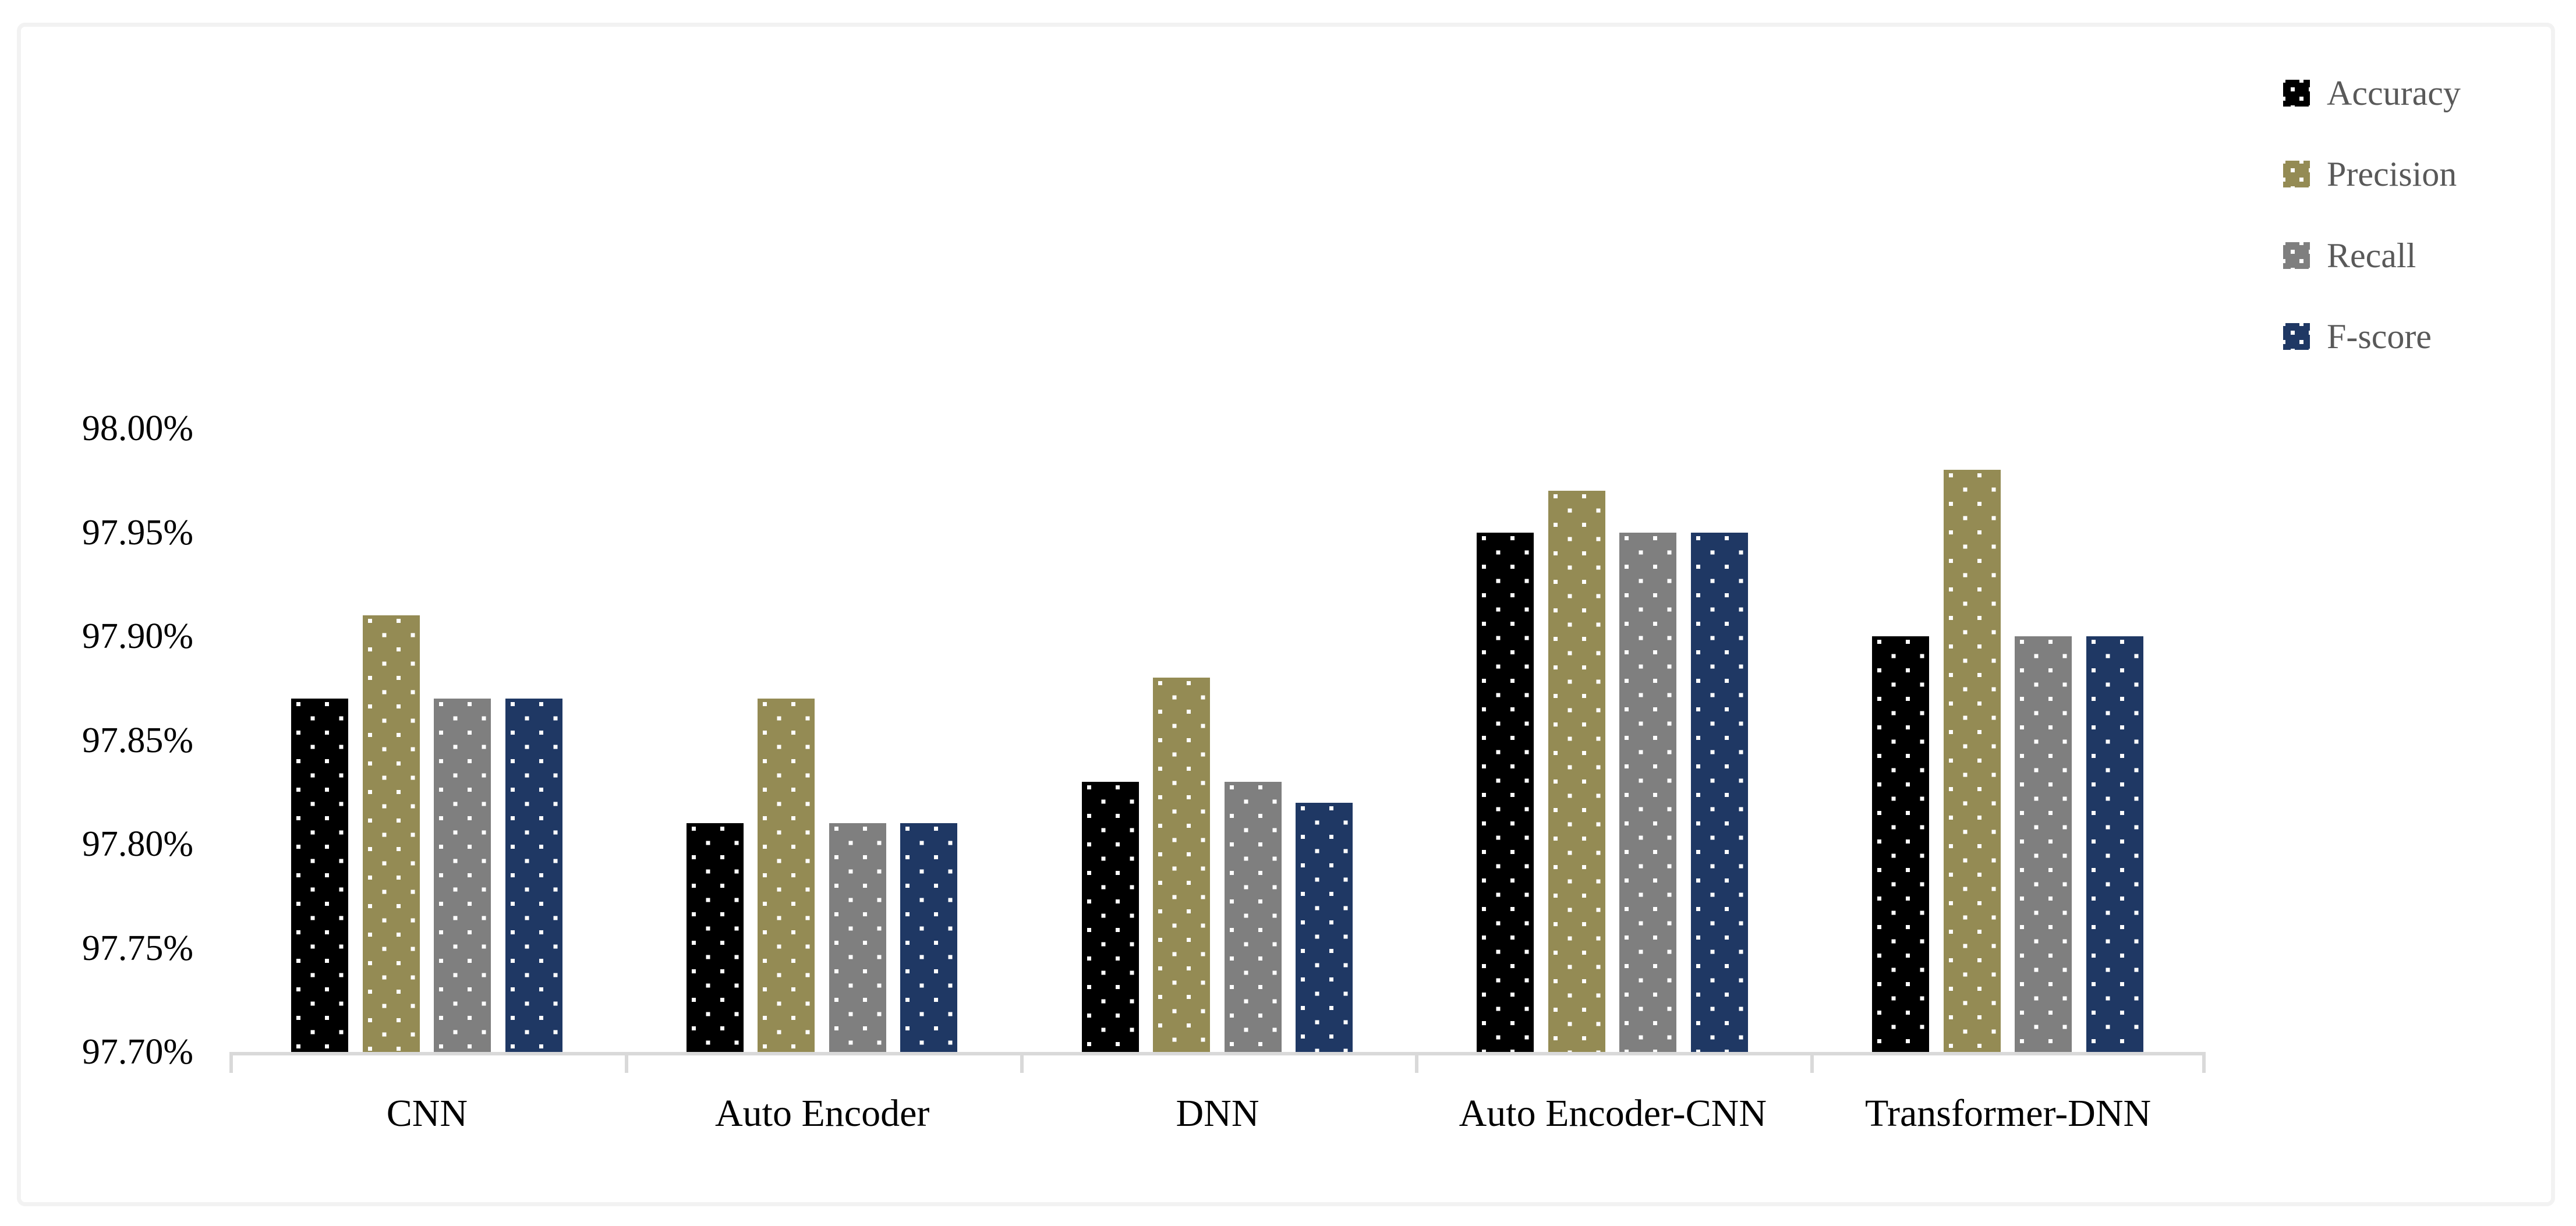 The image size is (2576, 1226). Describe the element at coordinates (427, 1113) in the screenshot. I see `category-label: CNN` at that location.